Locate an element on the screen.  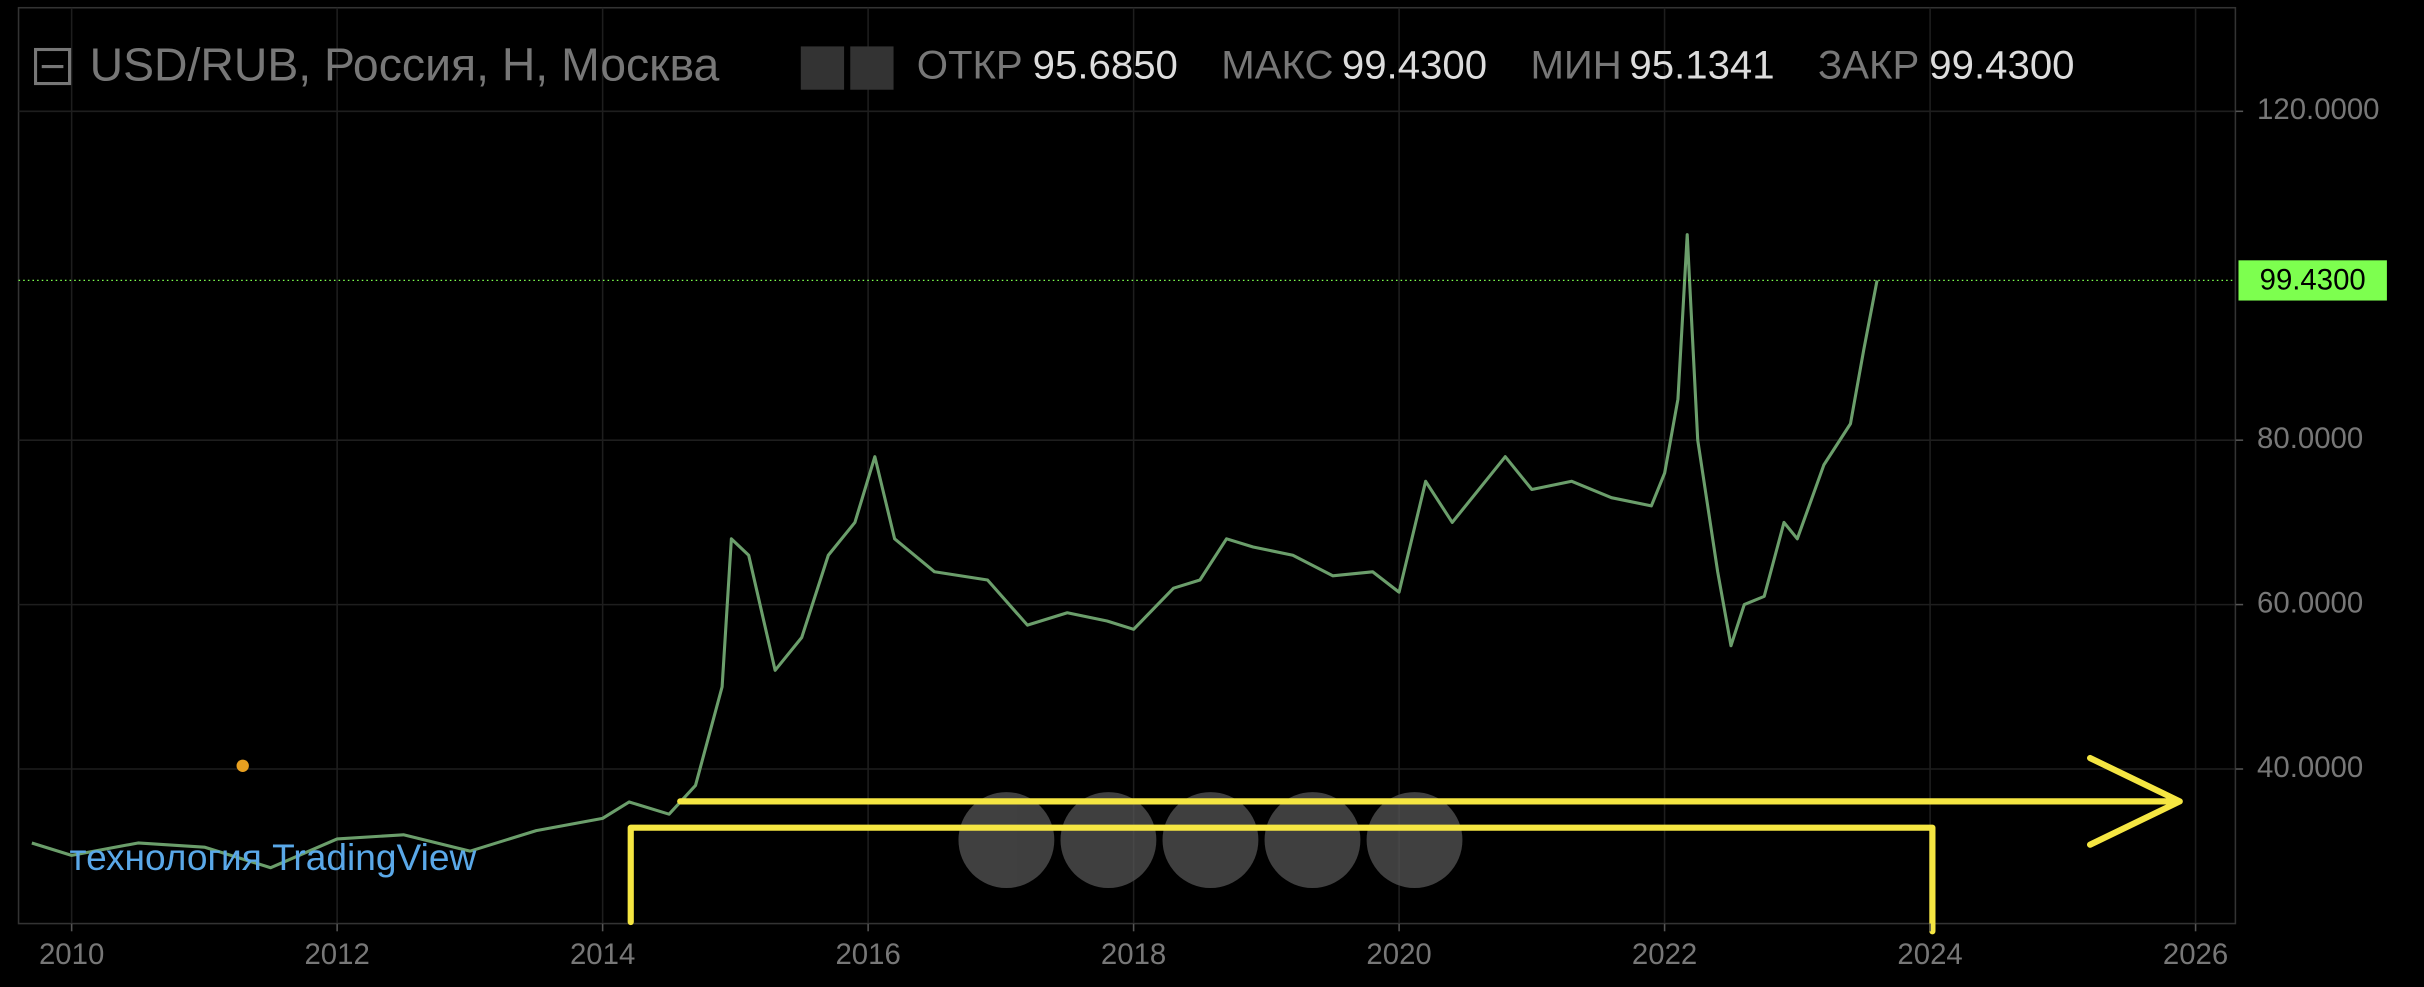
reset-button is located at coordinates (1210, 840).